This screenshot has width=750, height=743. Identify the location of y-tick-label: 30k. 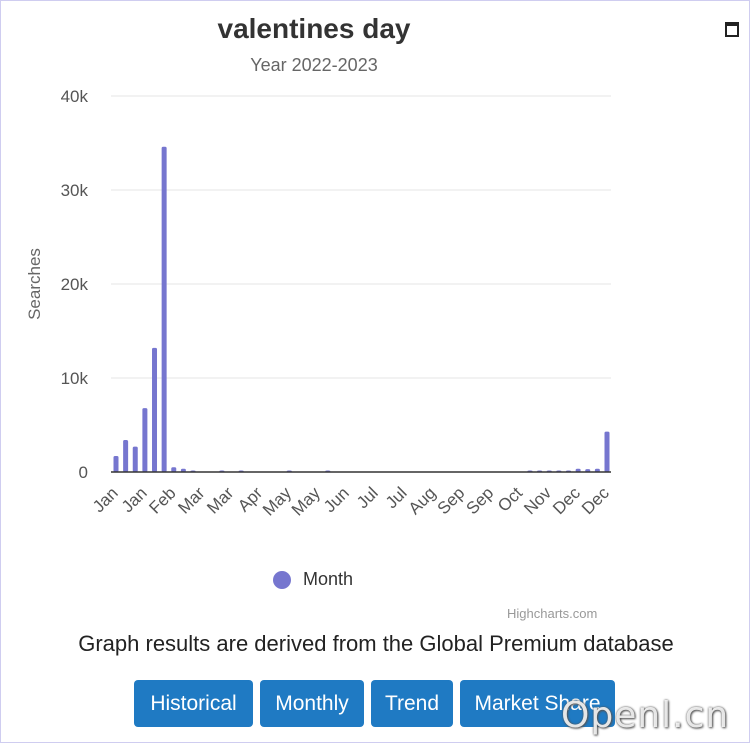
(75, 190).